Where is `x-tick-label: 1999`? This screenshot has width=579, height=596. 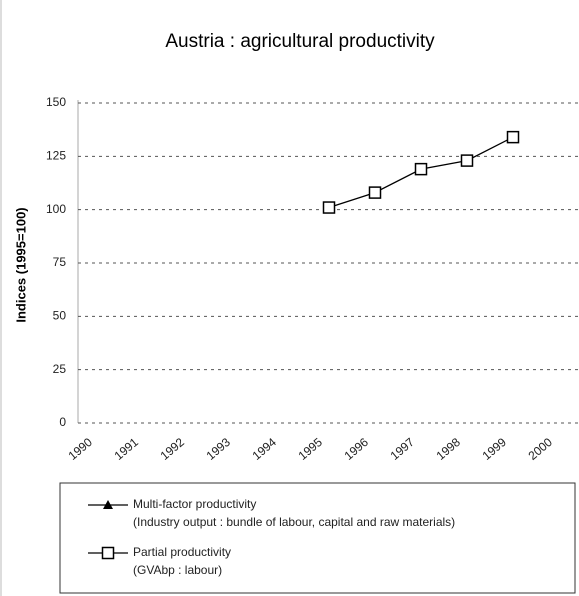
x-tick-label: 1999 is located at coordinates (495, 449).